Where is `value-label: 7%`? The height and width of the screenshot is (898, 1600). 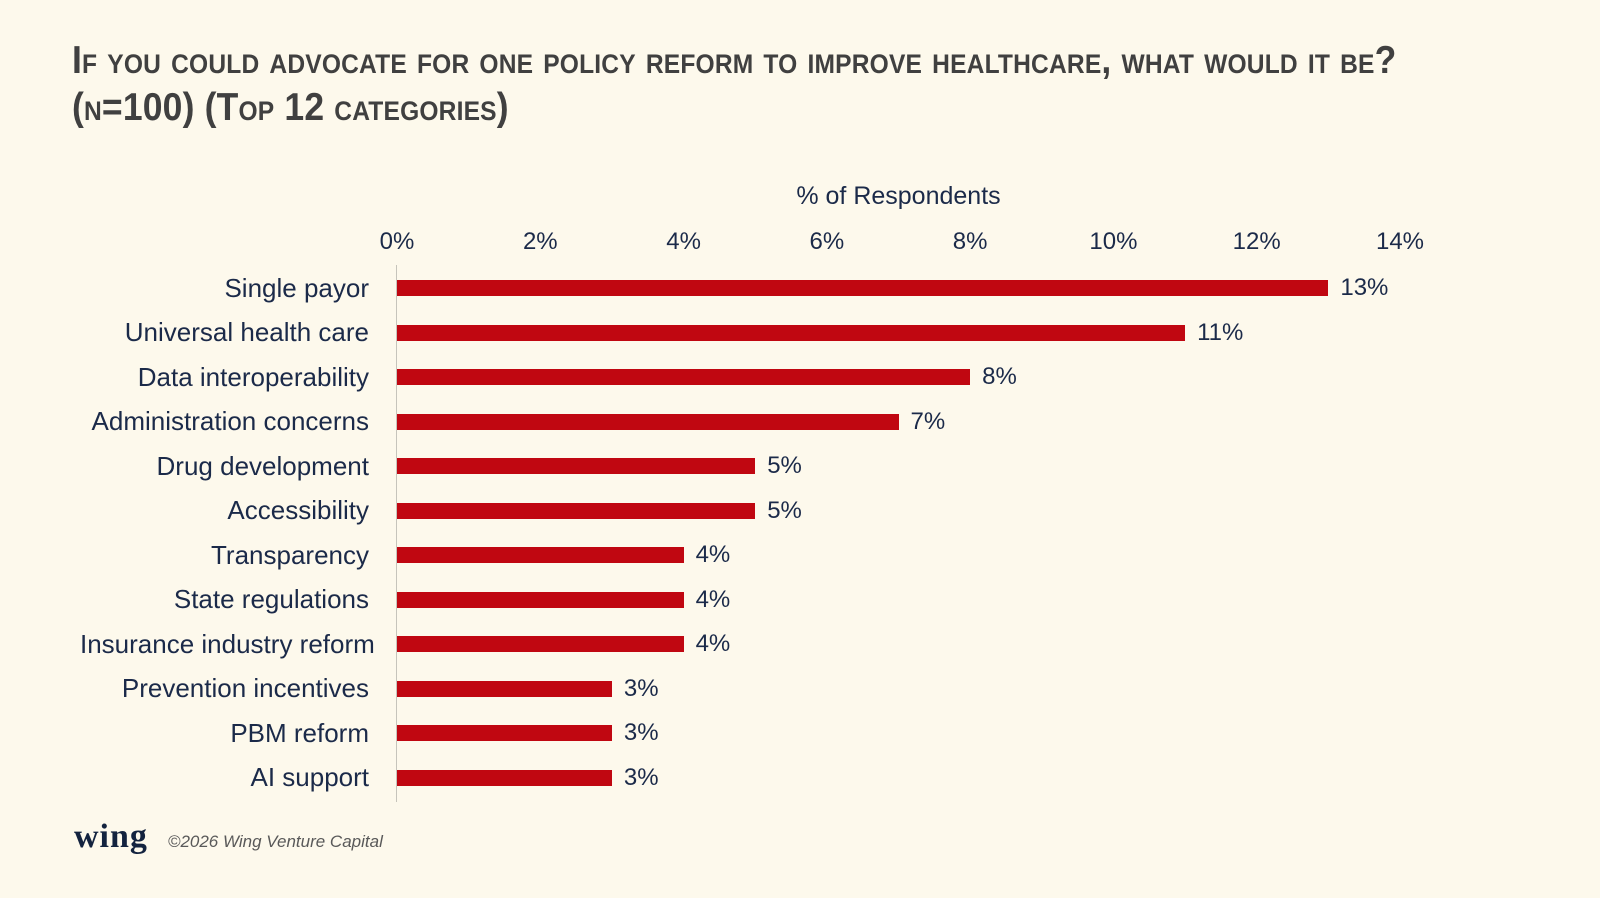 value-label: 7% is located at coordinates (928, 421).